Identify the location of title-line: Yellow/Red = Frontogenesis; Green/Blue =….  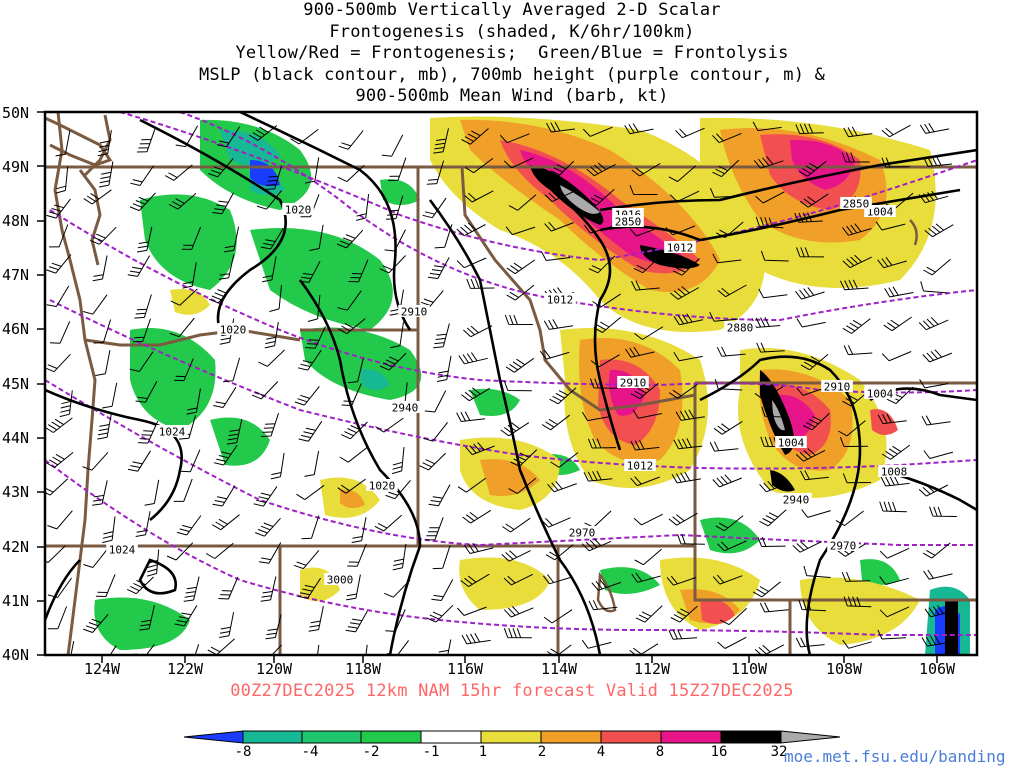
(512, 53).